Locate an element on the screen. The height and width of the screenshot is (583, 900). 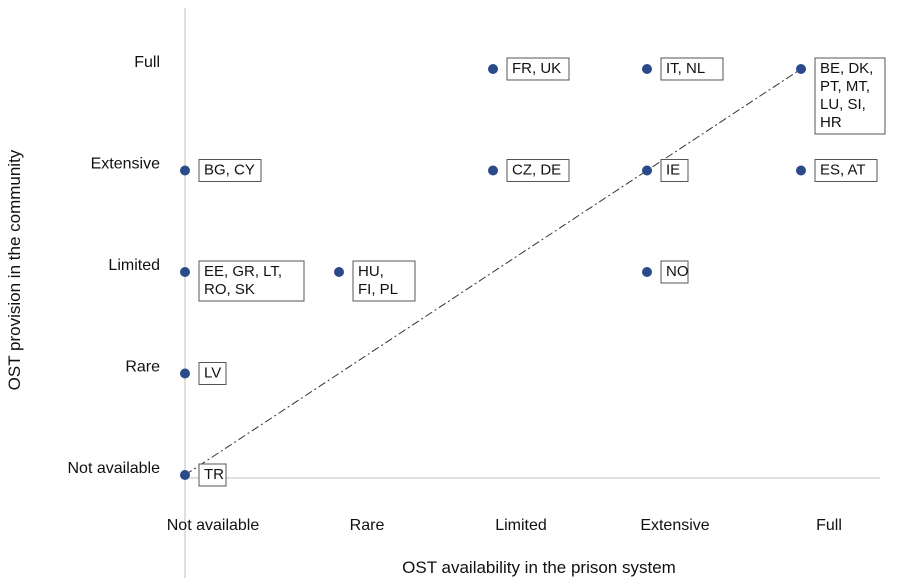
data-point-group: IT, NL is located at coordinates (683, 69).